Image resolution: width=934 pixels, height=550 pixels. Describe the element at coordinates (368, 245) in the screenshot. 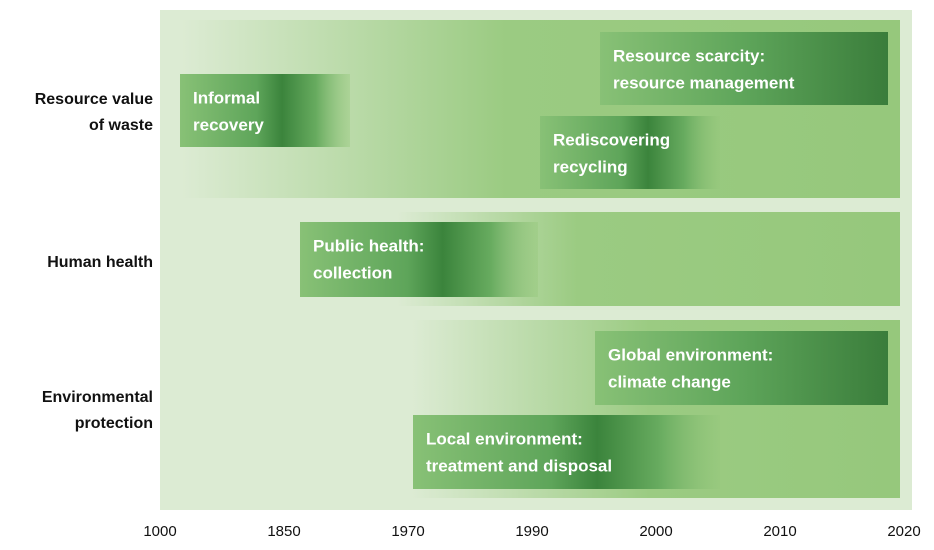

I see `era-label: Public health:` at that location.